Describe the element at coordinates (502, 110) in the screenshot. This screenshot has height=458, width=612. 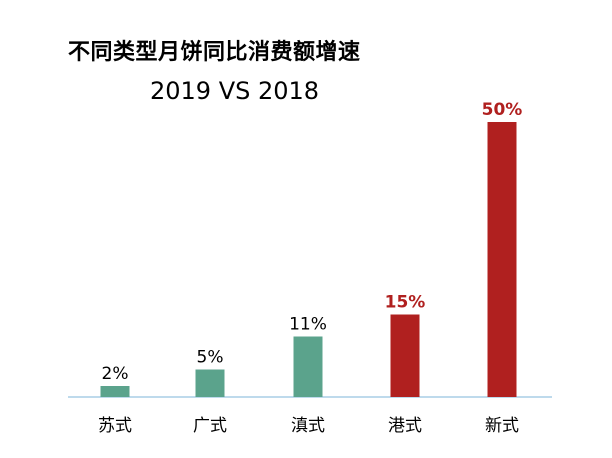
I see `data-label-5: 50%` at that location.